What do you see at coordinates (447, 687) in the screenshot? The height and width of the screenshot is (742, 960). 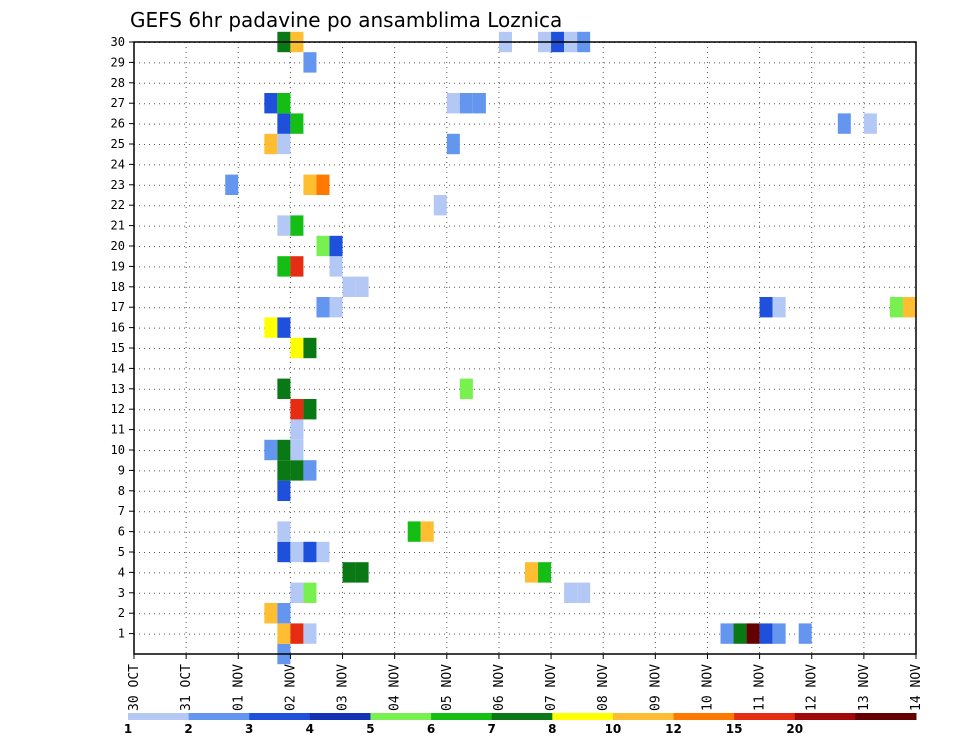 I see `x-tick-label: 05 NOV` at bounding box center [447, 687].